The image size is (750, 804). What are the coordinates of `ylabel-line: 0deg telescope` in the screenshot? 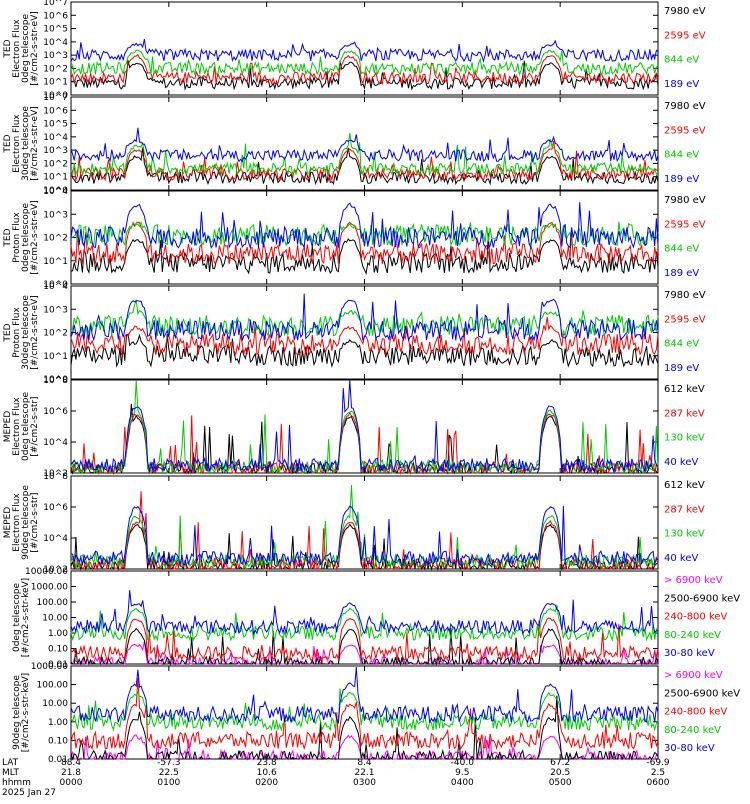 It's located at (26, 238).